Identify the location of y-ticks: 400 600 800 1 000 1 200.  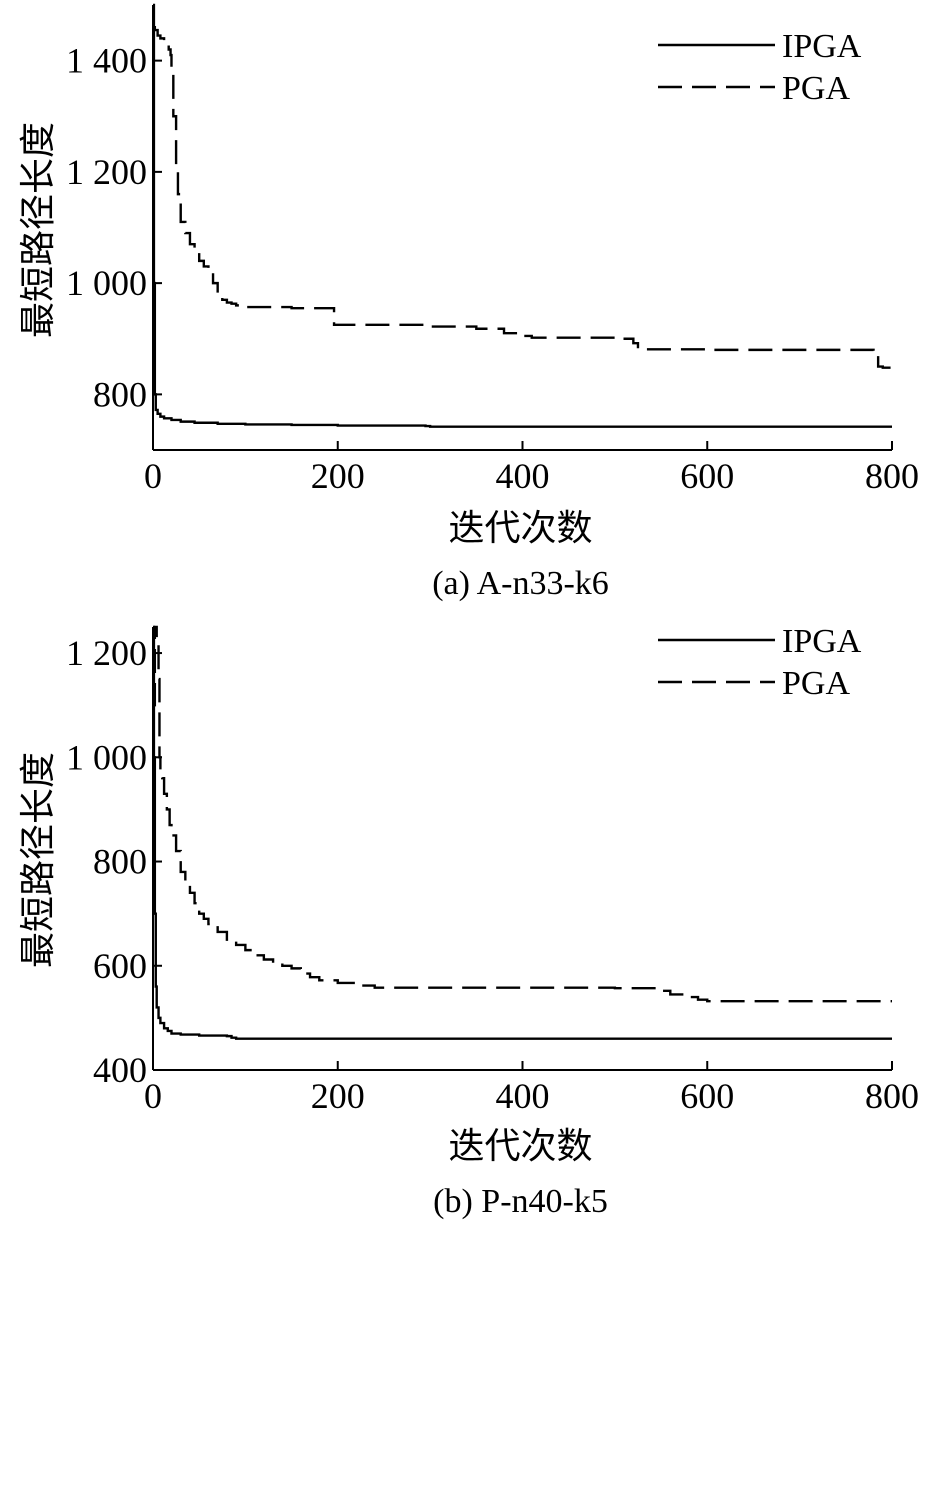
(114, 861).